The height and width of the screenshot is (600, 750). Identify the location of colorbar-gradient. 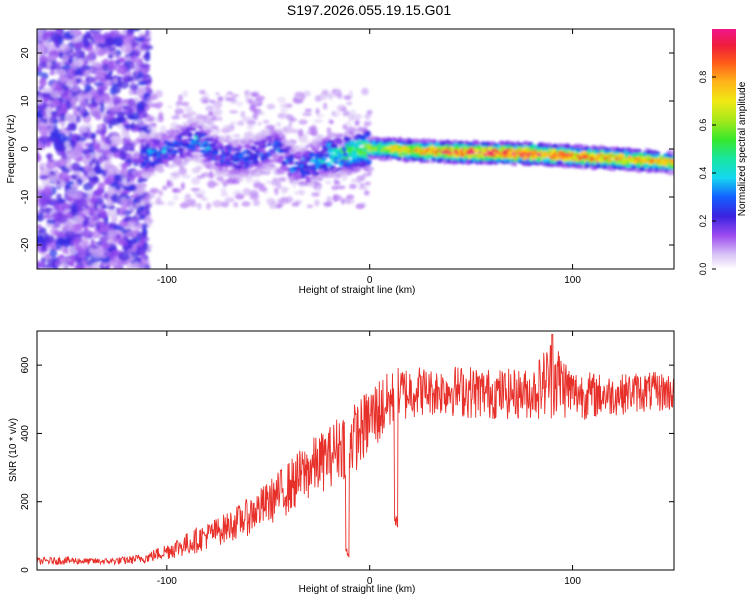
(724, 149).